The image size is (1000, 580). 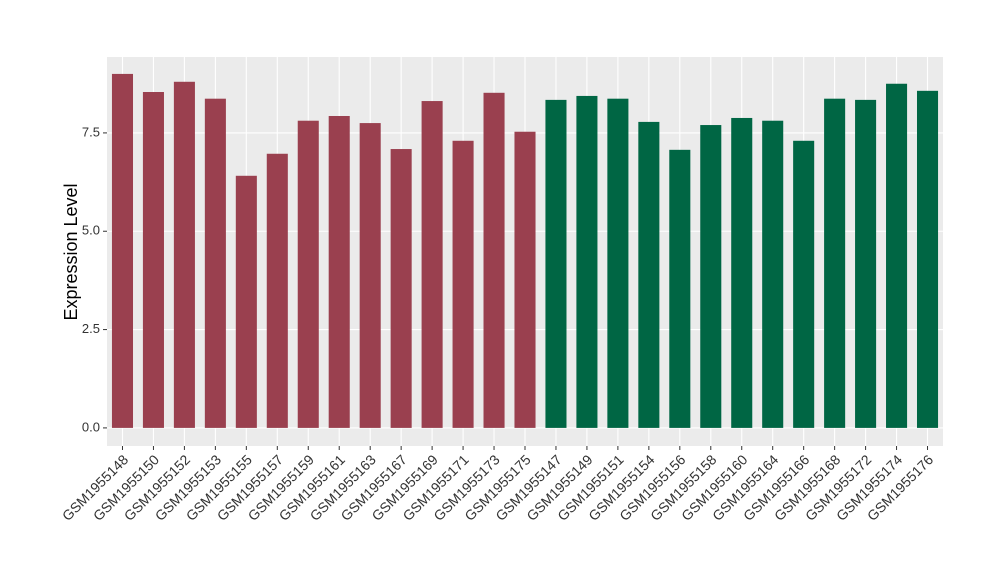 I want to click on y-tick-label: 7.5, so click(x=91, y=131).